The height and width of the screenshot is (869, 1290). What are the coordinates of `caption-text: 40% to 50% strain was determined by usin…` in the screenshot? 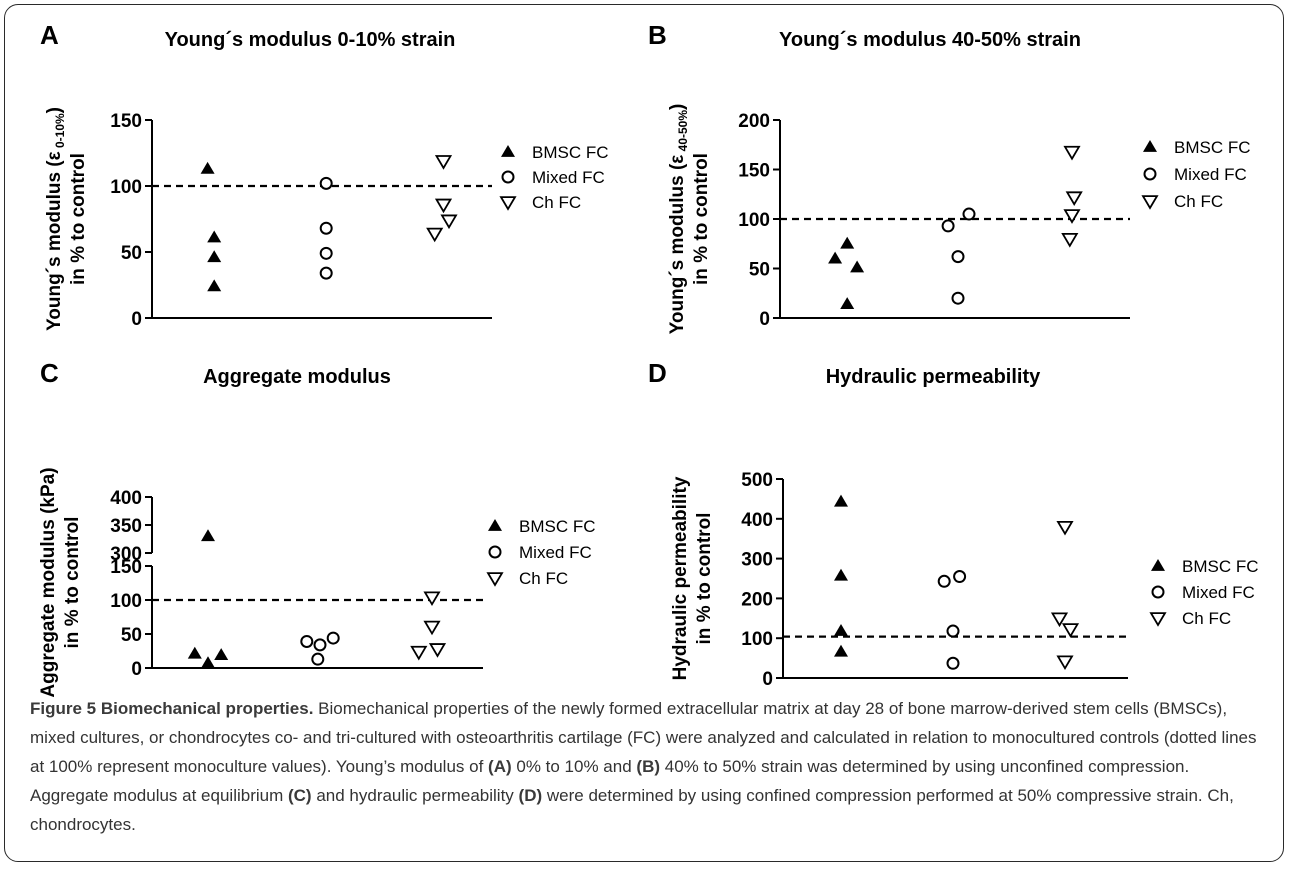 It's located at (610, 781).